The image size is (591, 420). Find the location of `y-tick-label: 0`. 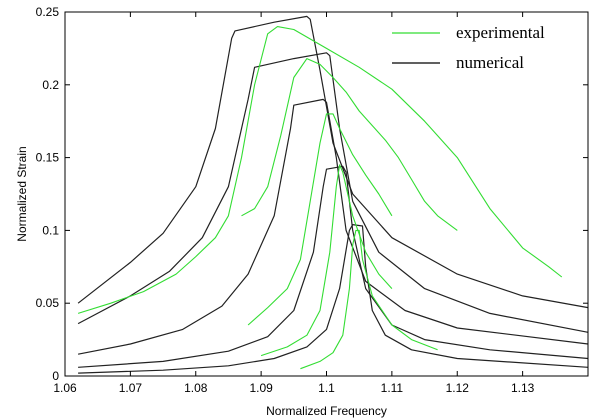

y-tick-label: 0 is located at coordinates (55, 376).